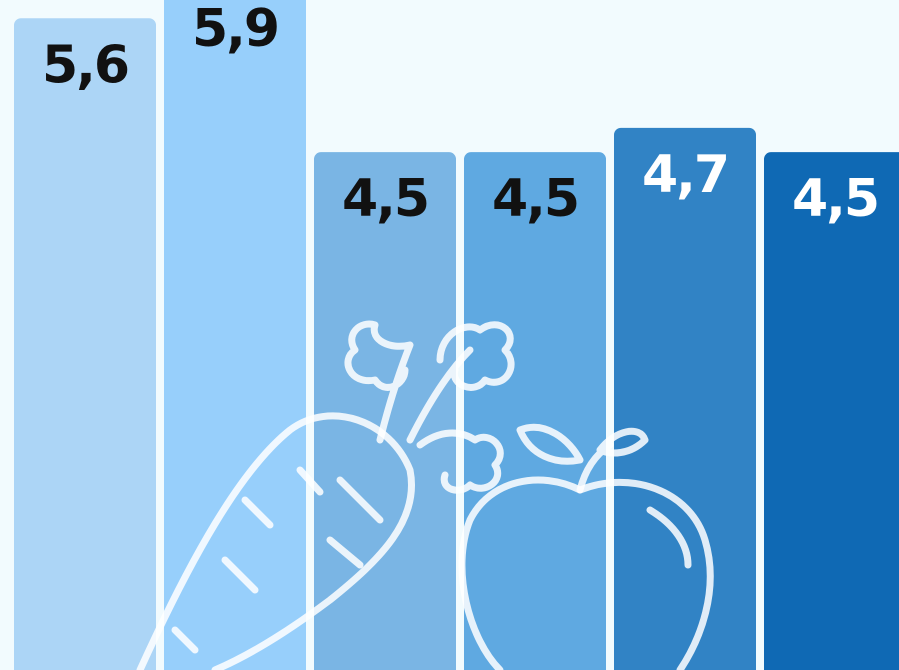 This screenshot has width=899, height=670. Describe the element at coordinates (429, 407) in the screenshot. I see `carrot-leaves` at that location.